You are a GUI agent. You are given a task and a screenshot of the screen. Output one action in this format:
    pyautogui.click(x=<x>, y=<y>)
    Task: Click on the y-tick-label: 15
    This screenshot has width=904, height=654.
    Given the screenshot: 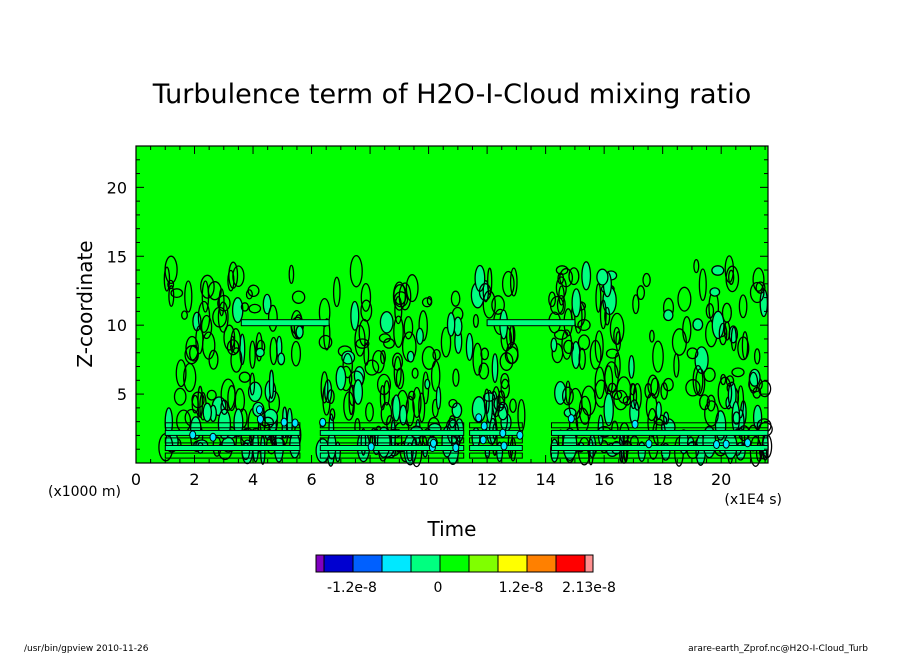 What is the action you would take?
    pyautogui.click(x=117, y=256)
    